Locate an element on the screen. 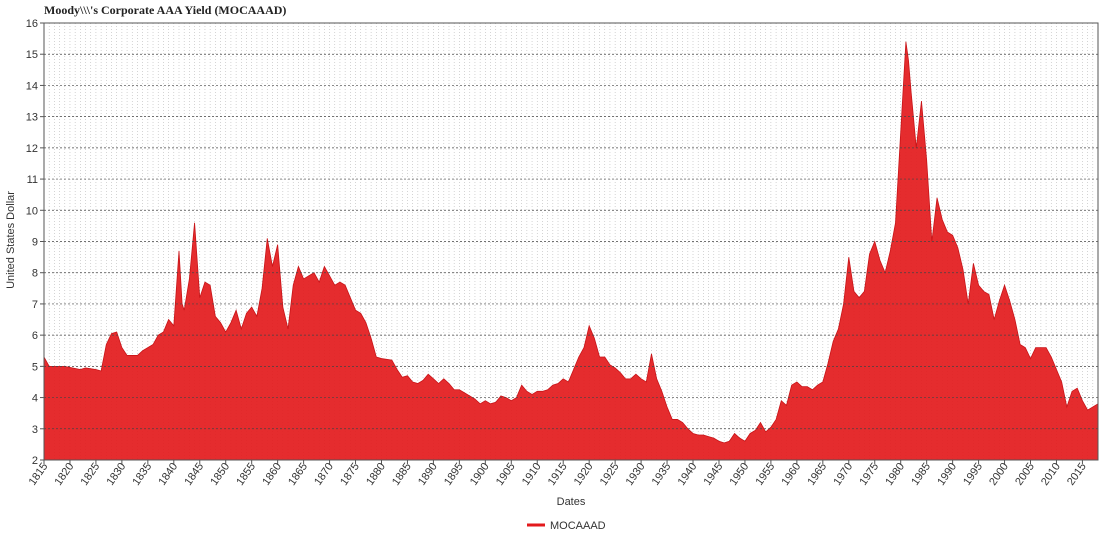 This screenshot has width=1100, height=550. x-tick-label: 1960 is located at coordinates (791, 474).